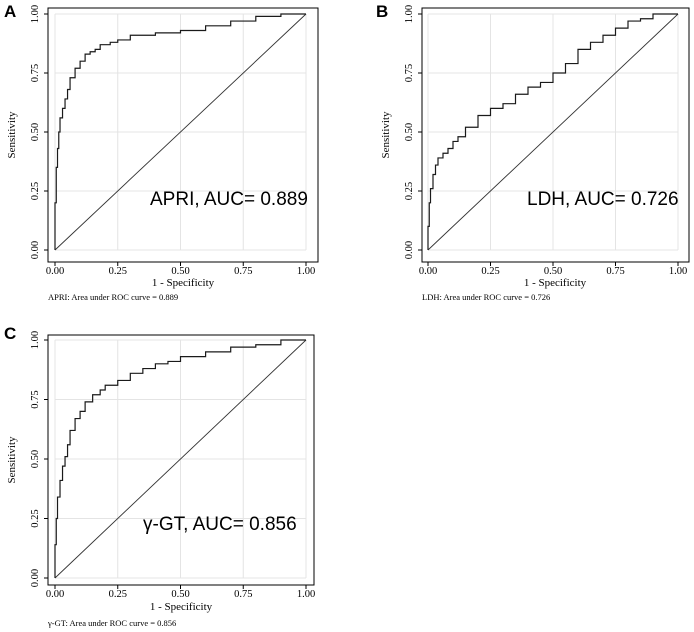 Image resolution: width=694 pixels, height=632 pixels. I want to click on auc-note-c: γ-GT: Area under ROC curve = 0.856, so click(111, 623).